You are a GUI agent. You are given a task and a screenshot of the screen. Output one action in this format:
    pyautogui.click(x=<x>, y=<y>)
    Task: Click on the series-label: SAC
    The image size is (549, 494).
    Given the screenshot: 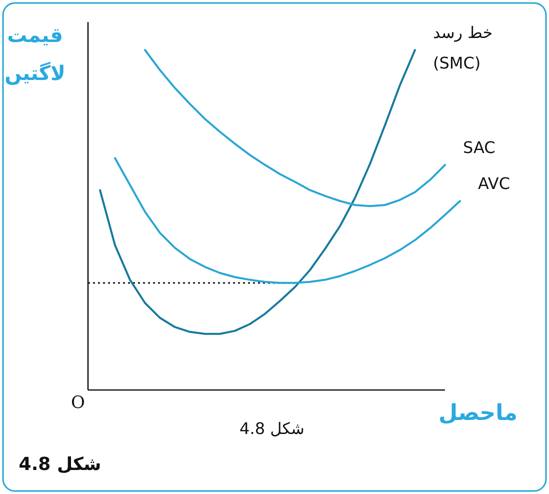 What is the action you would take?
    pyautogui.click(x=479, y=147)
    